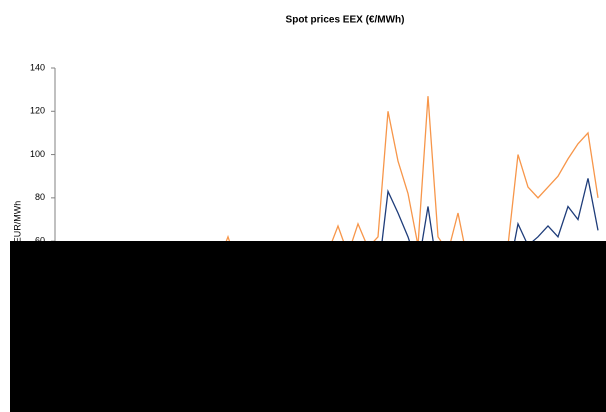 The image size is (606, 412). I want to click on y-axis-label: EUR/MWh, so click(17, 222).